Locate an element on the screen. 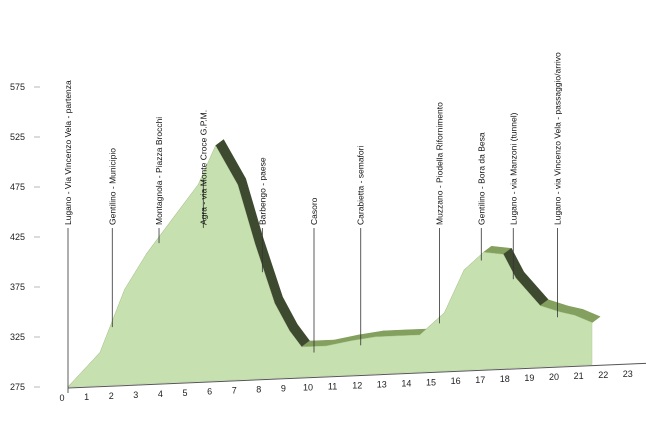 The image size is (646, 424). distance-tick-label: 23 is located at coordinates (628, 374).